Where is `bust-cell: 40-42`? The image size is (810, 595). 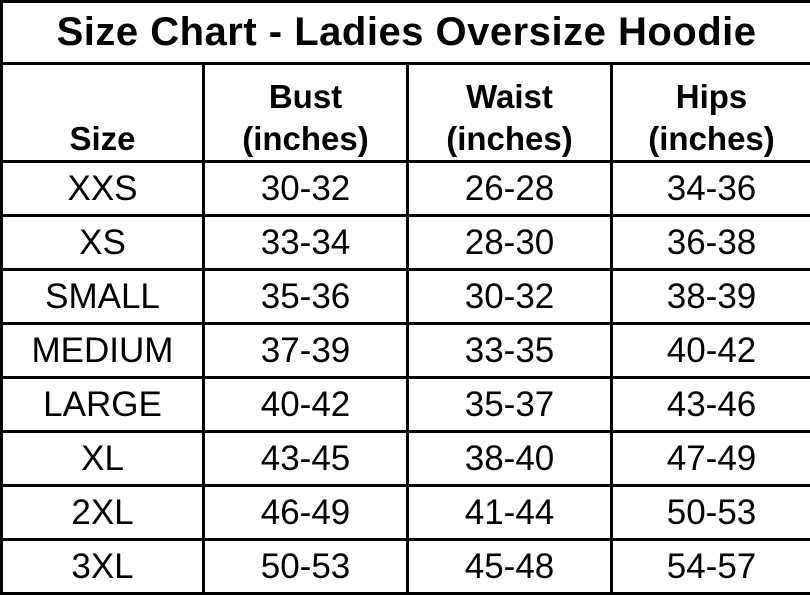
bust-cell: 40-42 is located at coordinates (306, 405).